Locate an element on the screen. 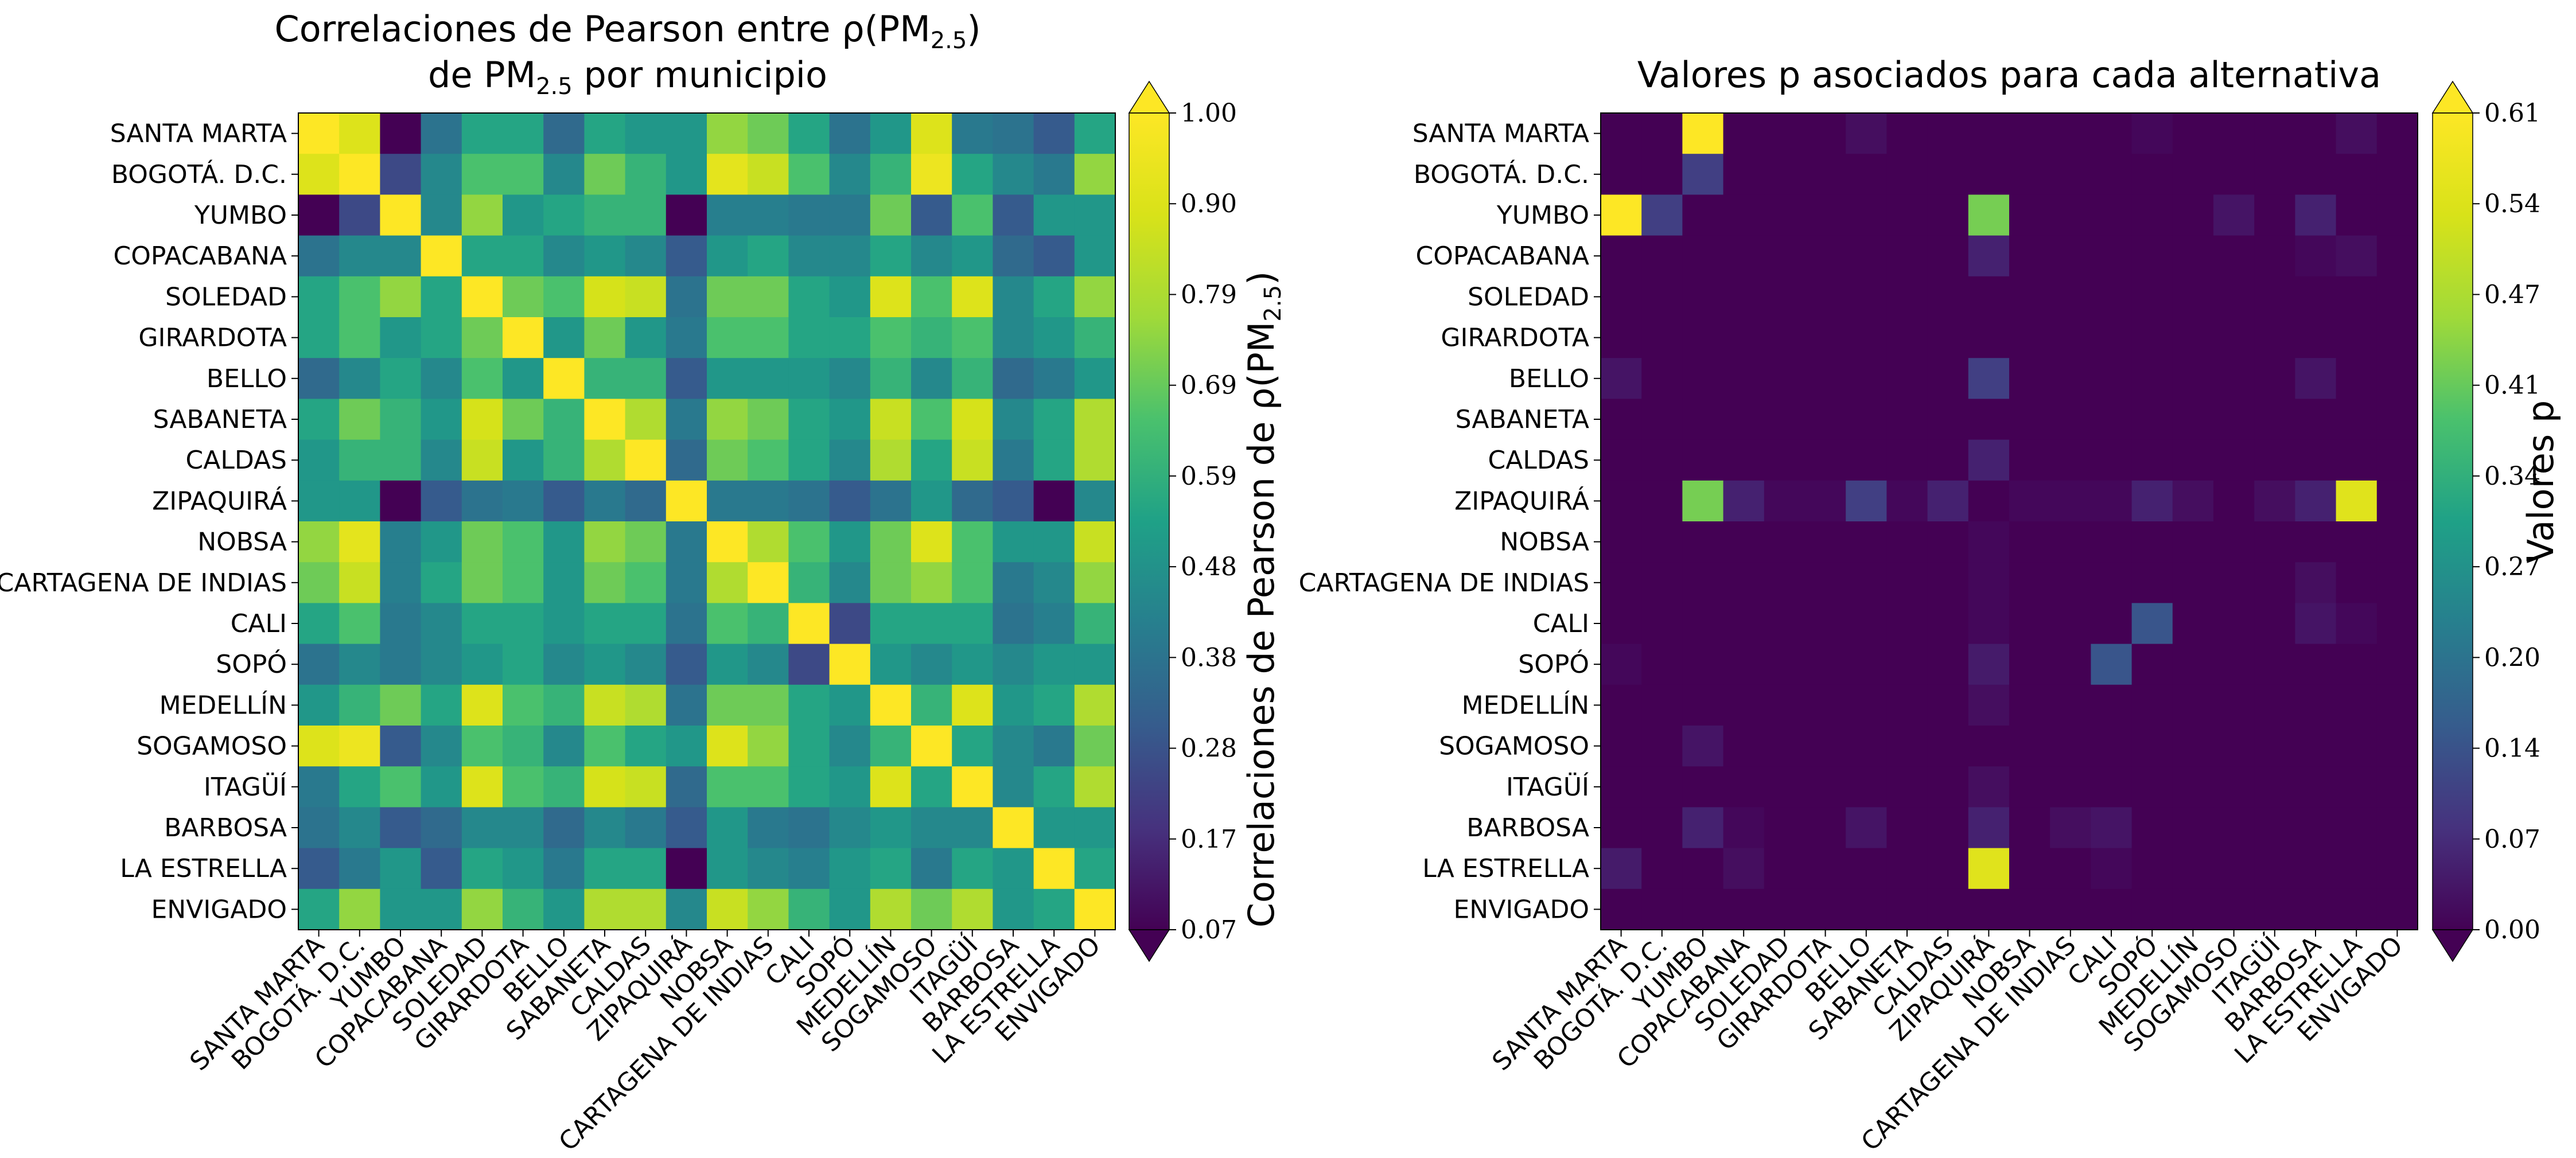 This screenshot has width=2576, height=1158. chart1-title-line1: Correlaciones de Pearson entre ρ(PM2.5) is located at coordinates (627, 31).